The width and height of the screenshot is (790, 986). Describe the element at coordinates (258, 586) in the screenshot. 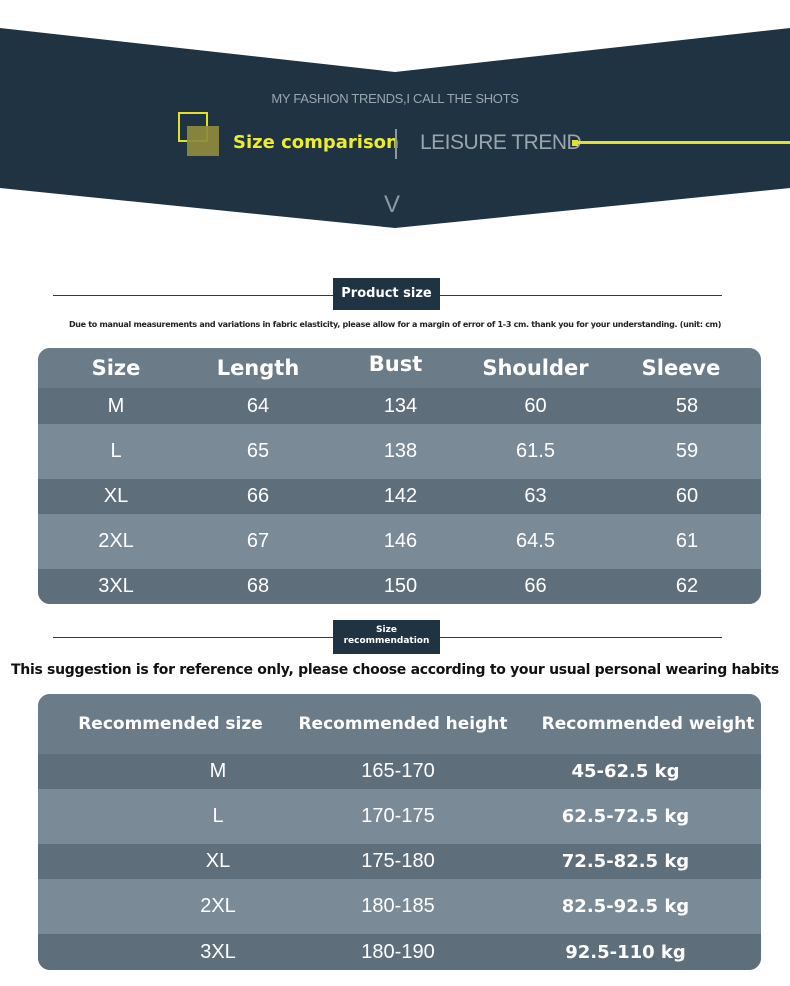

I see `table-cell: 68` at that location.